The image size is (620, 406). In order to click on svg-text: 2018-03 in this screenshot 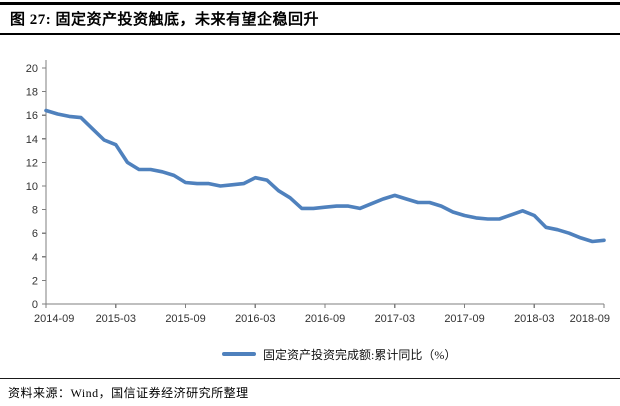, I will do `click(534, 319)`.